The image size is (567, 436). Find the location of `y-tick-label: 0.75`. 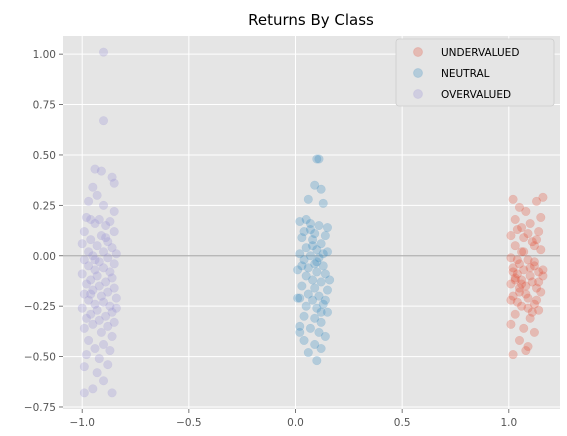

y-tick-label: 0.75 is located at coordinates (44, 106).